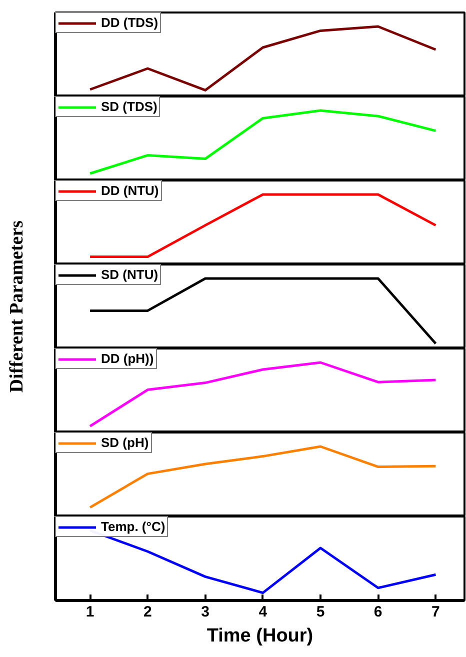 The width and height of the screenshot is (466, 657). Describe the element at coordinates (263, 612) in the screenshot. I see `x-tick-label: 4` at that location.